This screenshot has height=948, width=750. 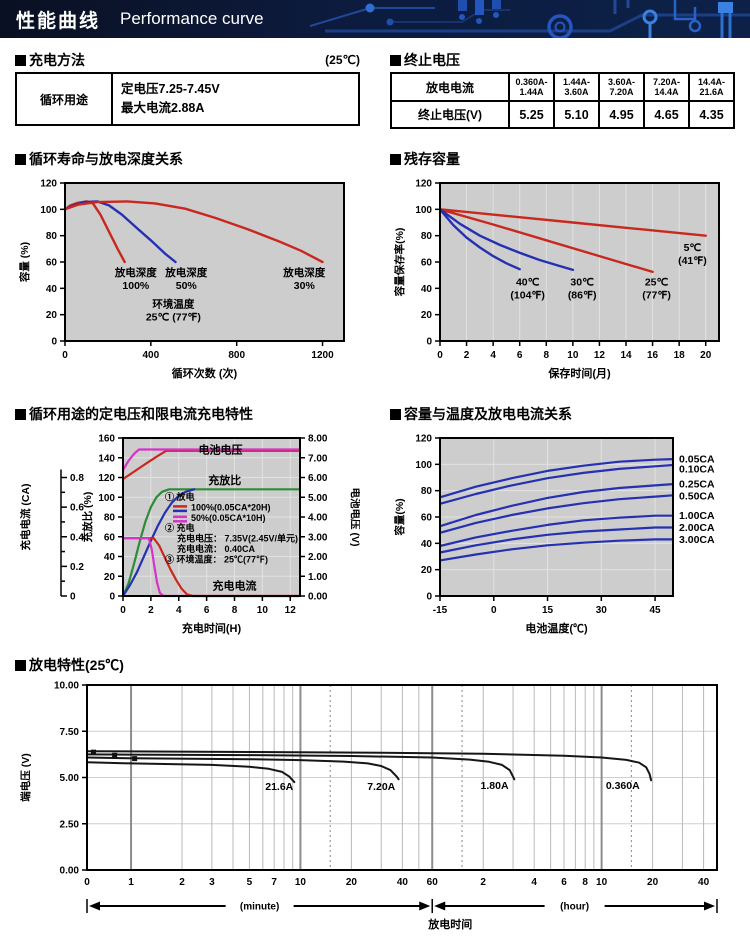 I want to click on annotation: 充放比, so click(x=224, y=480).